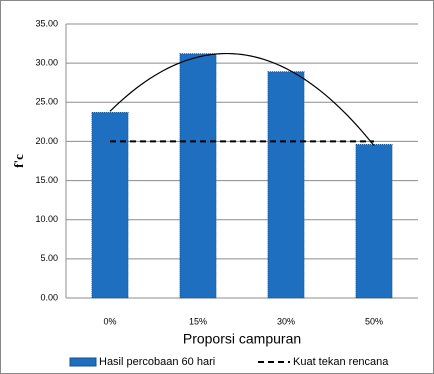 Image resolution: width=434 pixels, height=374 pixels. Describe the element at coordinates (49, 297) in the screenshot. I see `y-tick-label: 0.00` at that location.